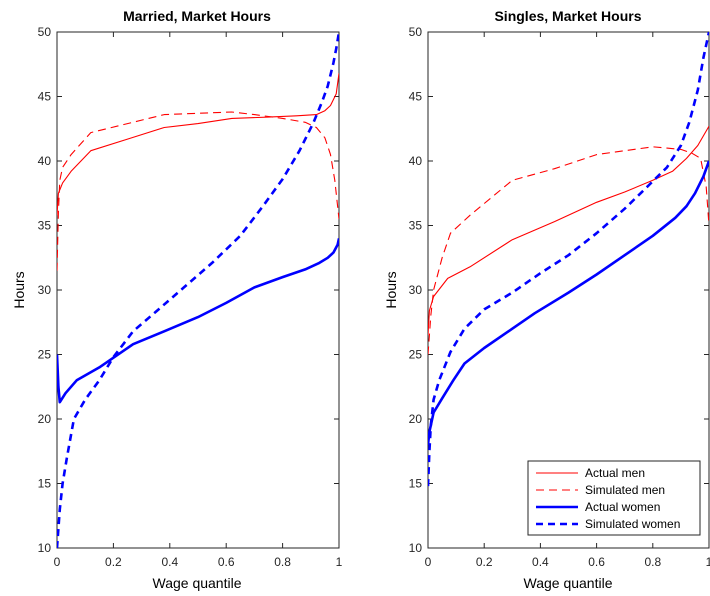 The height and width of the screenshot is (596, 710). Describe the element at coordinates (45, 484) in the screenshot. I see `married-y-tick-label: 15` at that location.